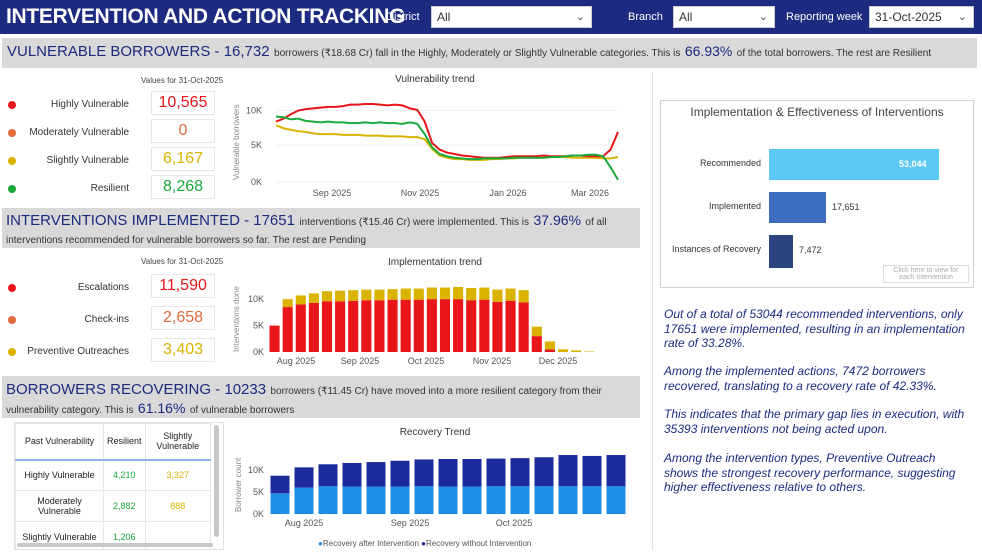 The width and height of the screenshot is (982, 553). I want to click on kpi-value: 0, so click(183, 131).